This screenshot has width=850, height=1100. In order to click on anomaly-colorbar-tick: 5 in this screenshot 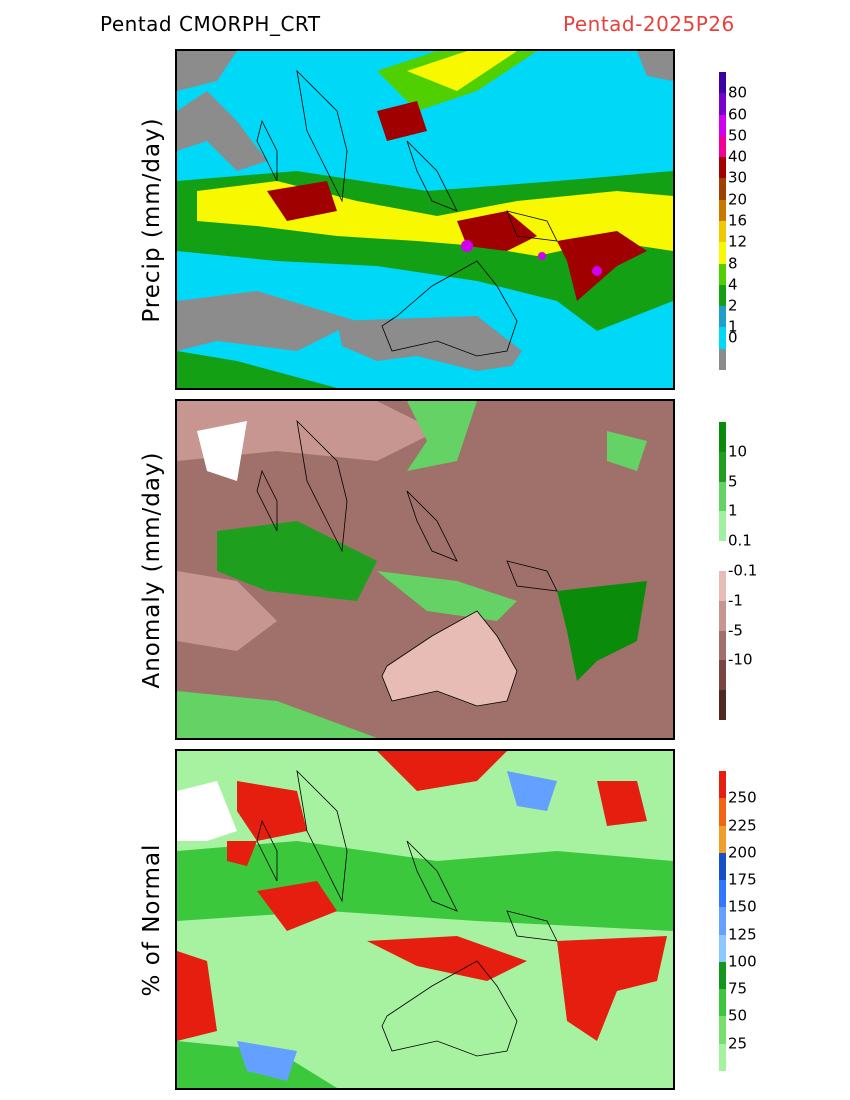, I will do `click(733, 481)`.